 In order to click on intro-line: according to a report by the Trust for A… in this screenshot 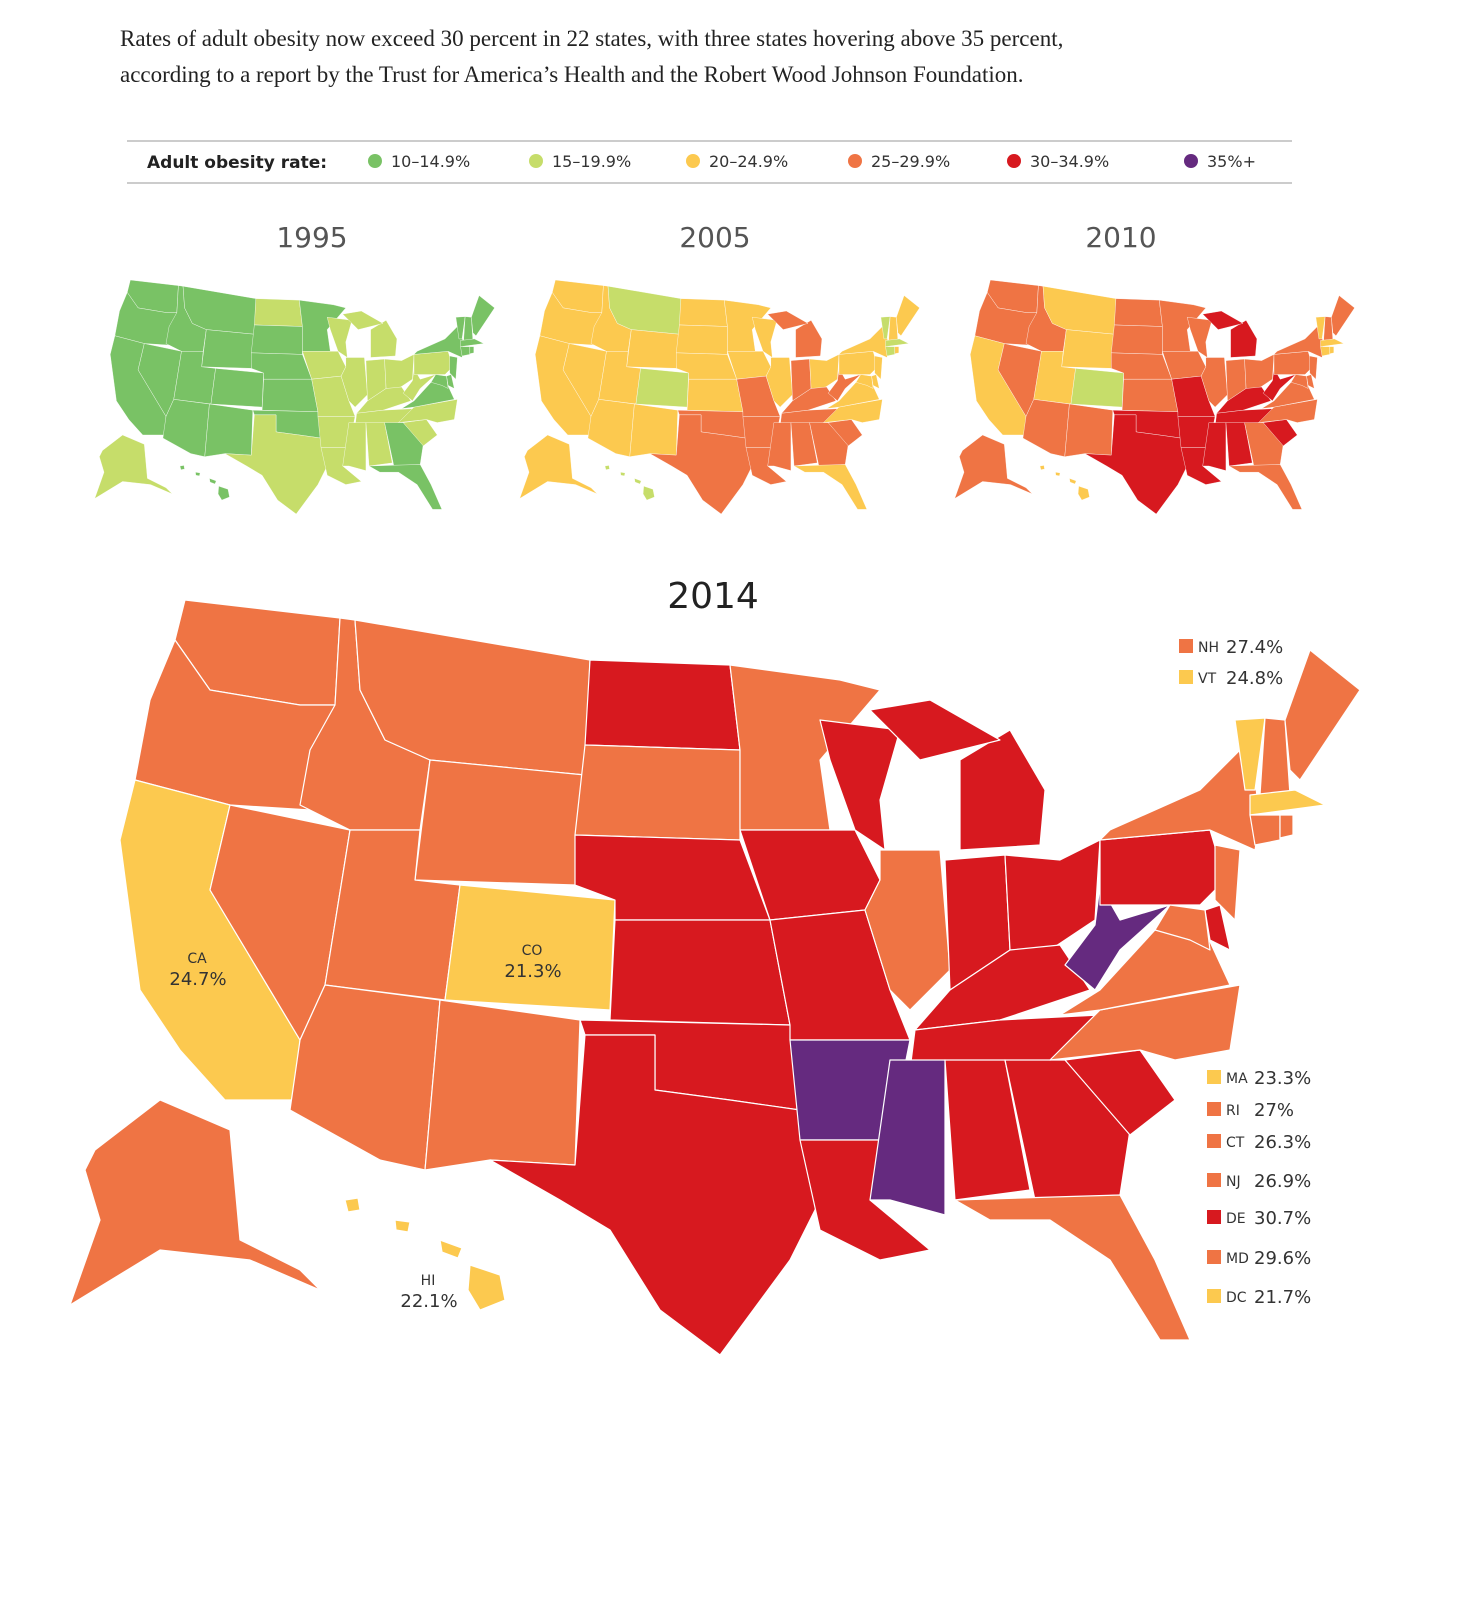, I will do `click(572, 74)`.